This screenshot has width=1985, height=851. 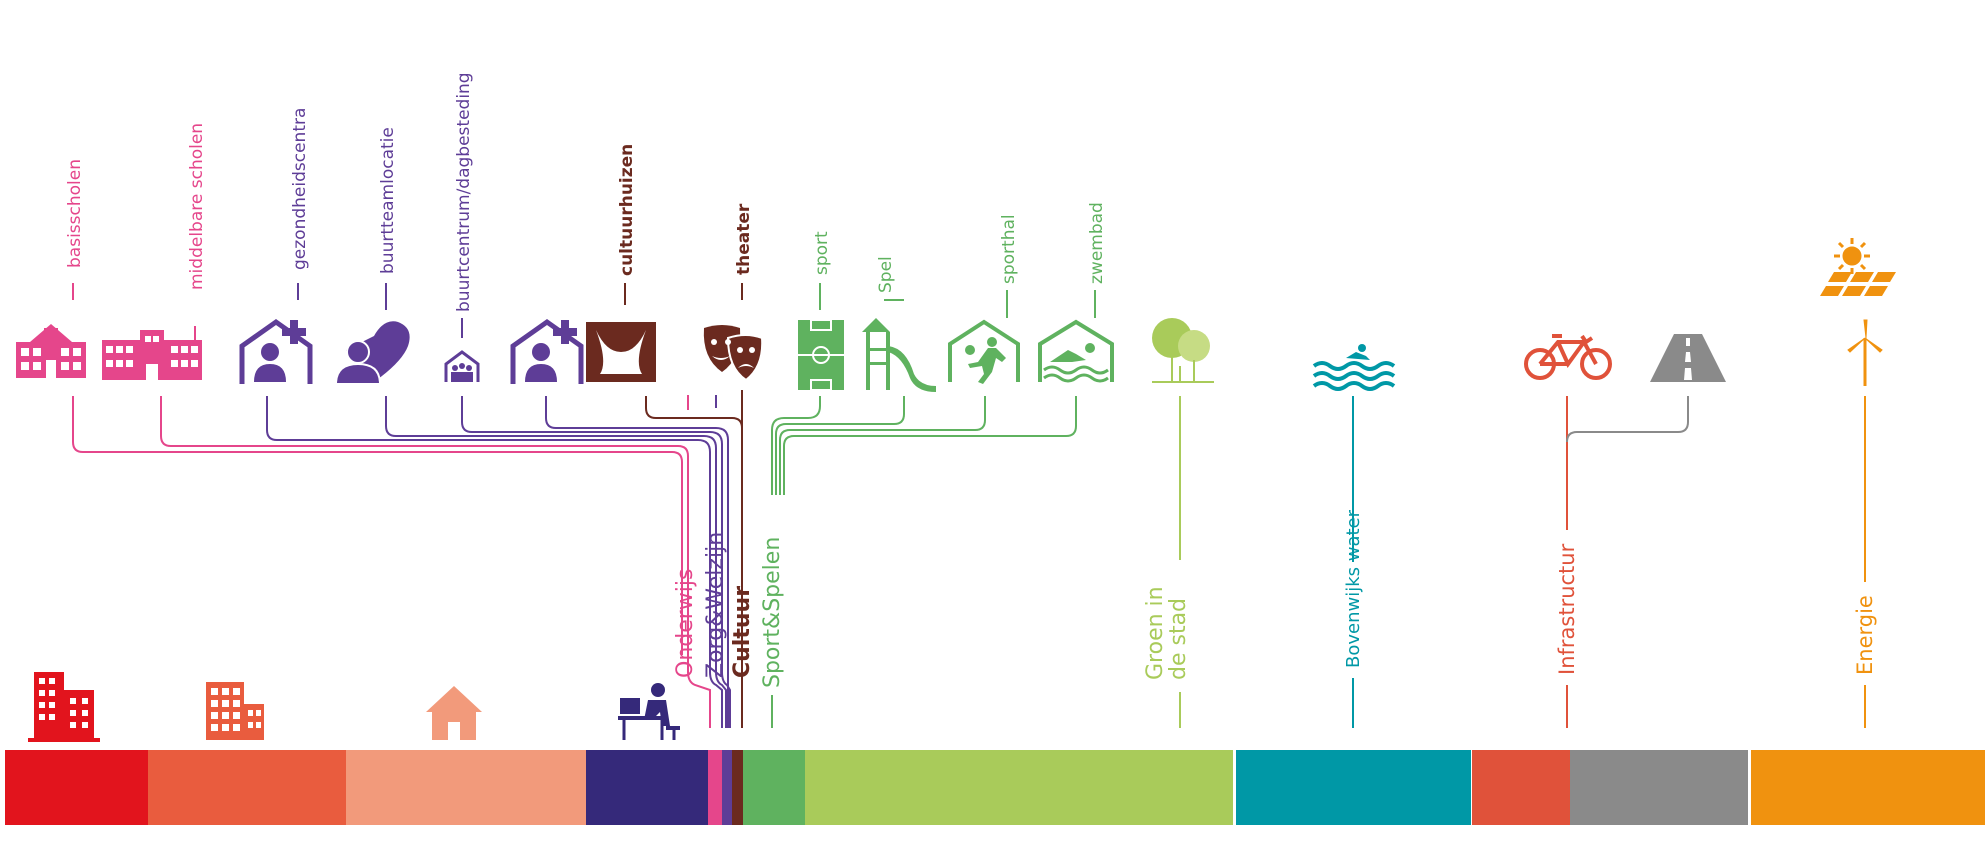 What do you see at coordinates (1009, 249) in the screenshot?
I see `label-sporthal: sporthal` at bounding box center [1009, 249].